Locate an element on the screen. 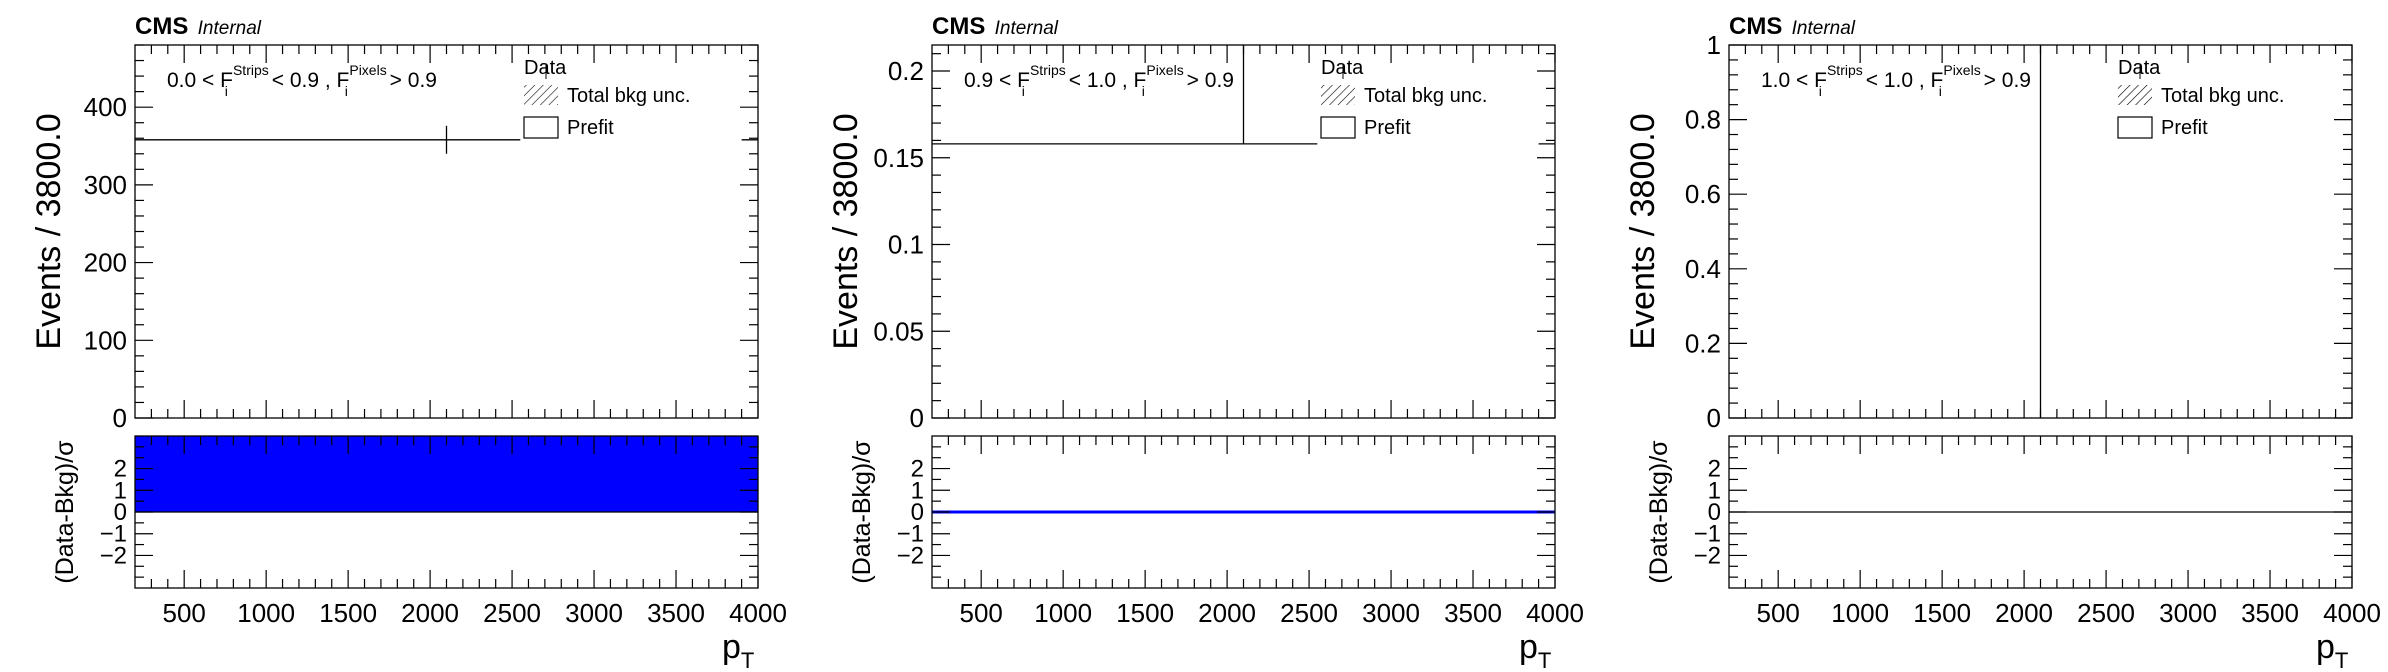  selection-label: 0.0 < FStrips i < 0.9 , FPixels i > 0.9 is located at coordinates (302, 80).